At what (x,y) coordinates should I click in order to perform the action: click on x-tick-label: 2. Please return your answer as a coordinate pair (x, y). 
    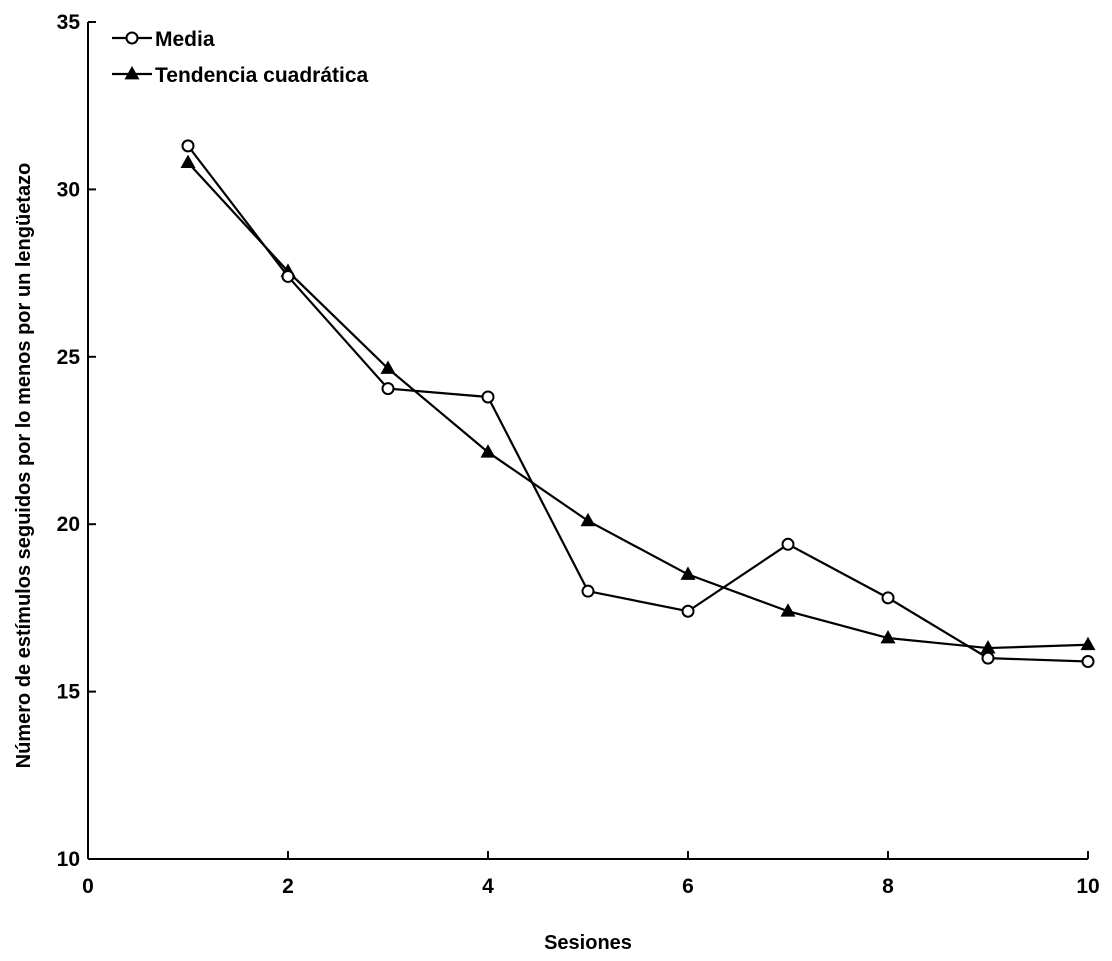
    Looking at the image, I should click on (288, 886).